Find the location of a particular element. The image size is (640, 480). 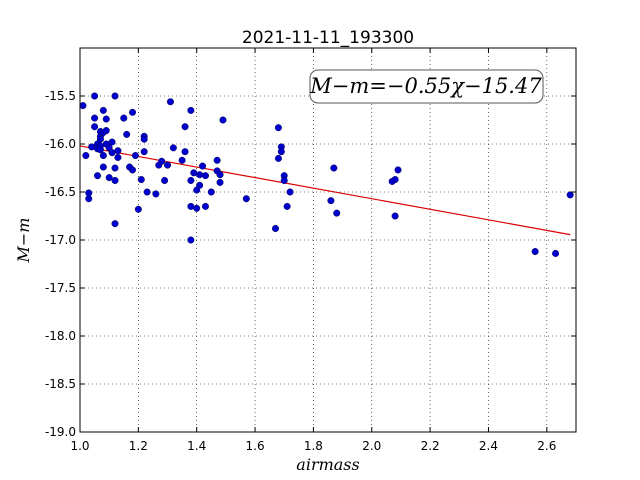

y-axis-label: M−m is located at coordinates (23, 241).